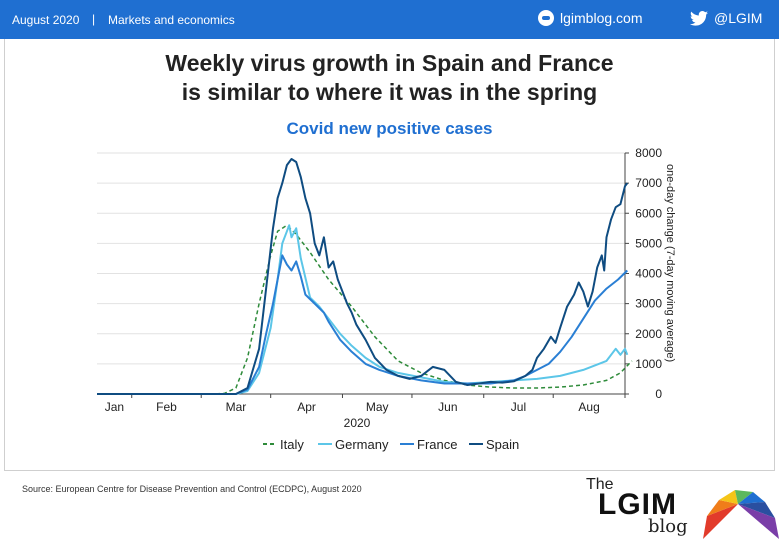 Image resolution: width=779 pixels, height=539 pixels. Describe the element at coordinates (357, 423) in the screenshot. I see `x-axis-year-label: 2020` at that location.